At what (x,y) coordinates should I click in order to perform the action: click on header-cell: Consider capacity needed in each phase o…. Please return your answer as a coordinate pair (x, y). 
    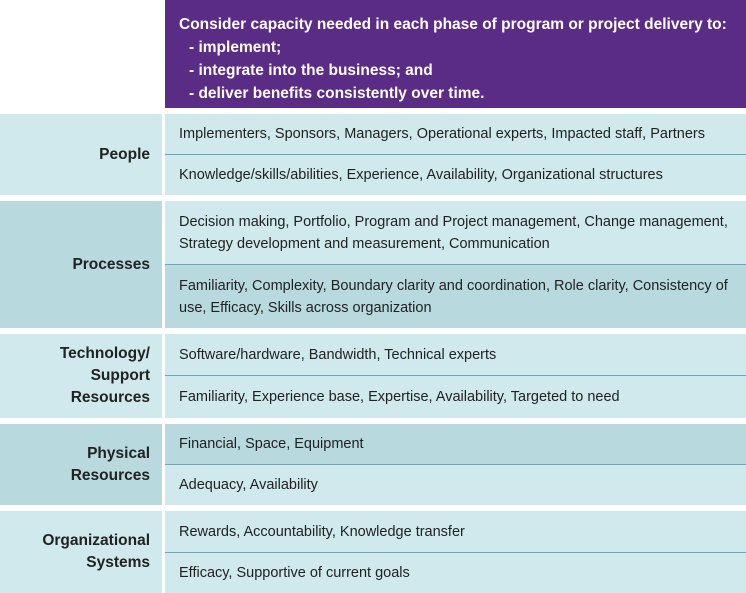
    Looking at the image, I should click on (455, 54).